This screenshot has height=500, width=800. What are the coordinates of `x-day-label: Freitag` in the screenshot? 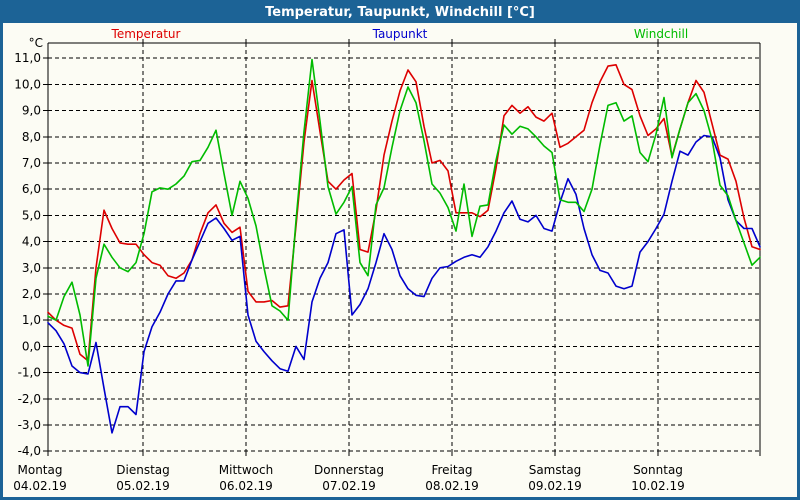 It's located at (451, 470).